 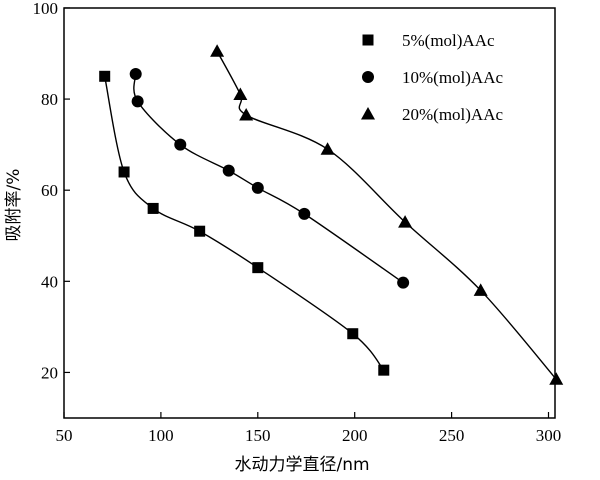 What do you see at coordinates (301, 465) in the screenshot?
I see `x-axis-title: 水动力学直径/nm` at bounding box center [301, 465].